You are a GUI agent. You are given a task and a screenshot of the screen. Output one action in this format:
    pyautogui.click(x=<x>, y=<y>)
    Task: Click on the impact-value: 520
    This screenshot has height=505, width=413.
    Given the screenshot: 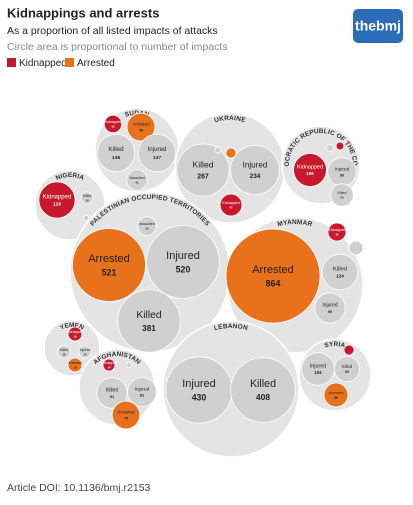 What is the action you would take?
    pyautogui.click(x=183, y=270)
    